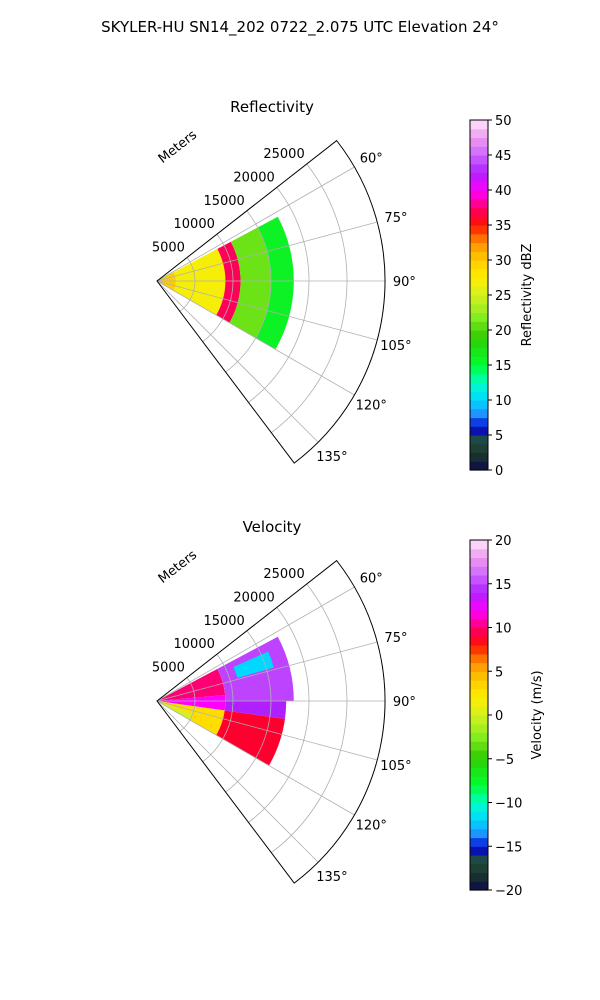 The width and height of the screenshot is (600, 1000). Describe the element at coordinates (537, 714) in the screenshot. I see `velocity-colorbar-label: Velocity (m/s)` at that location.